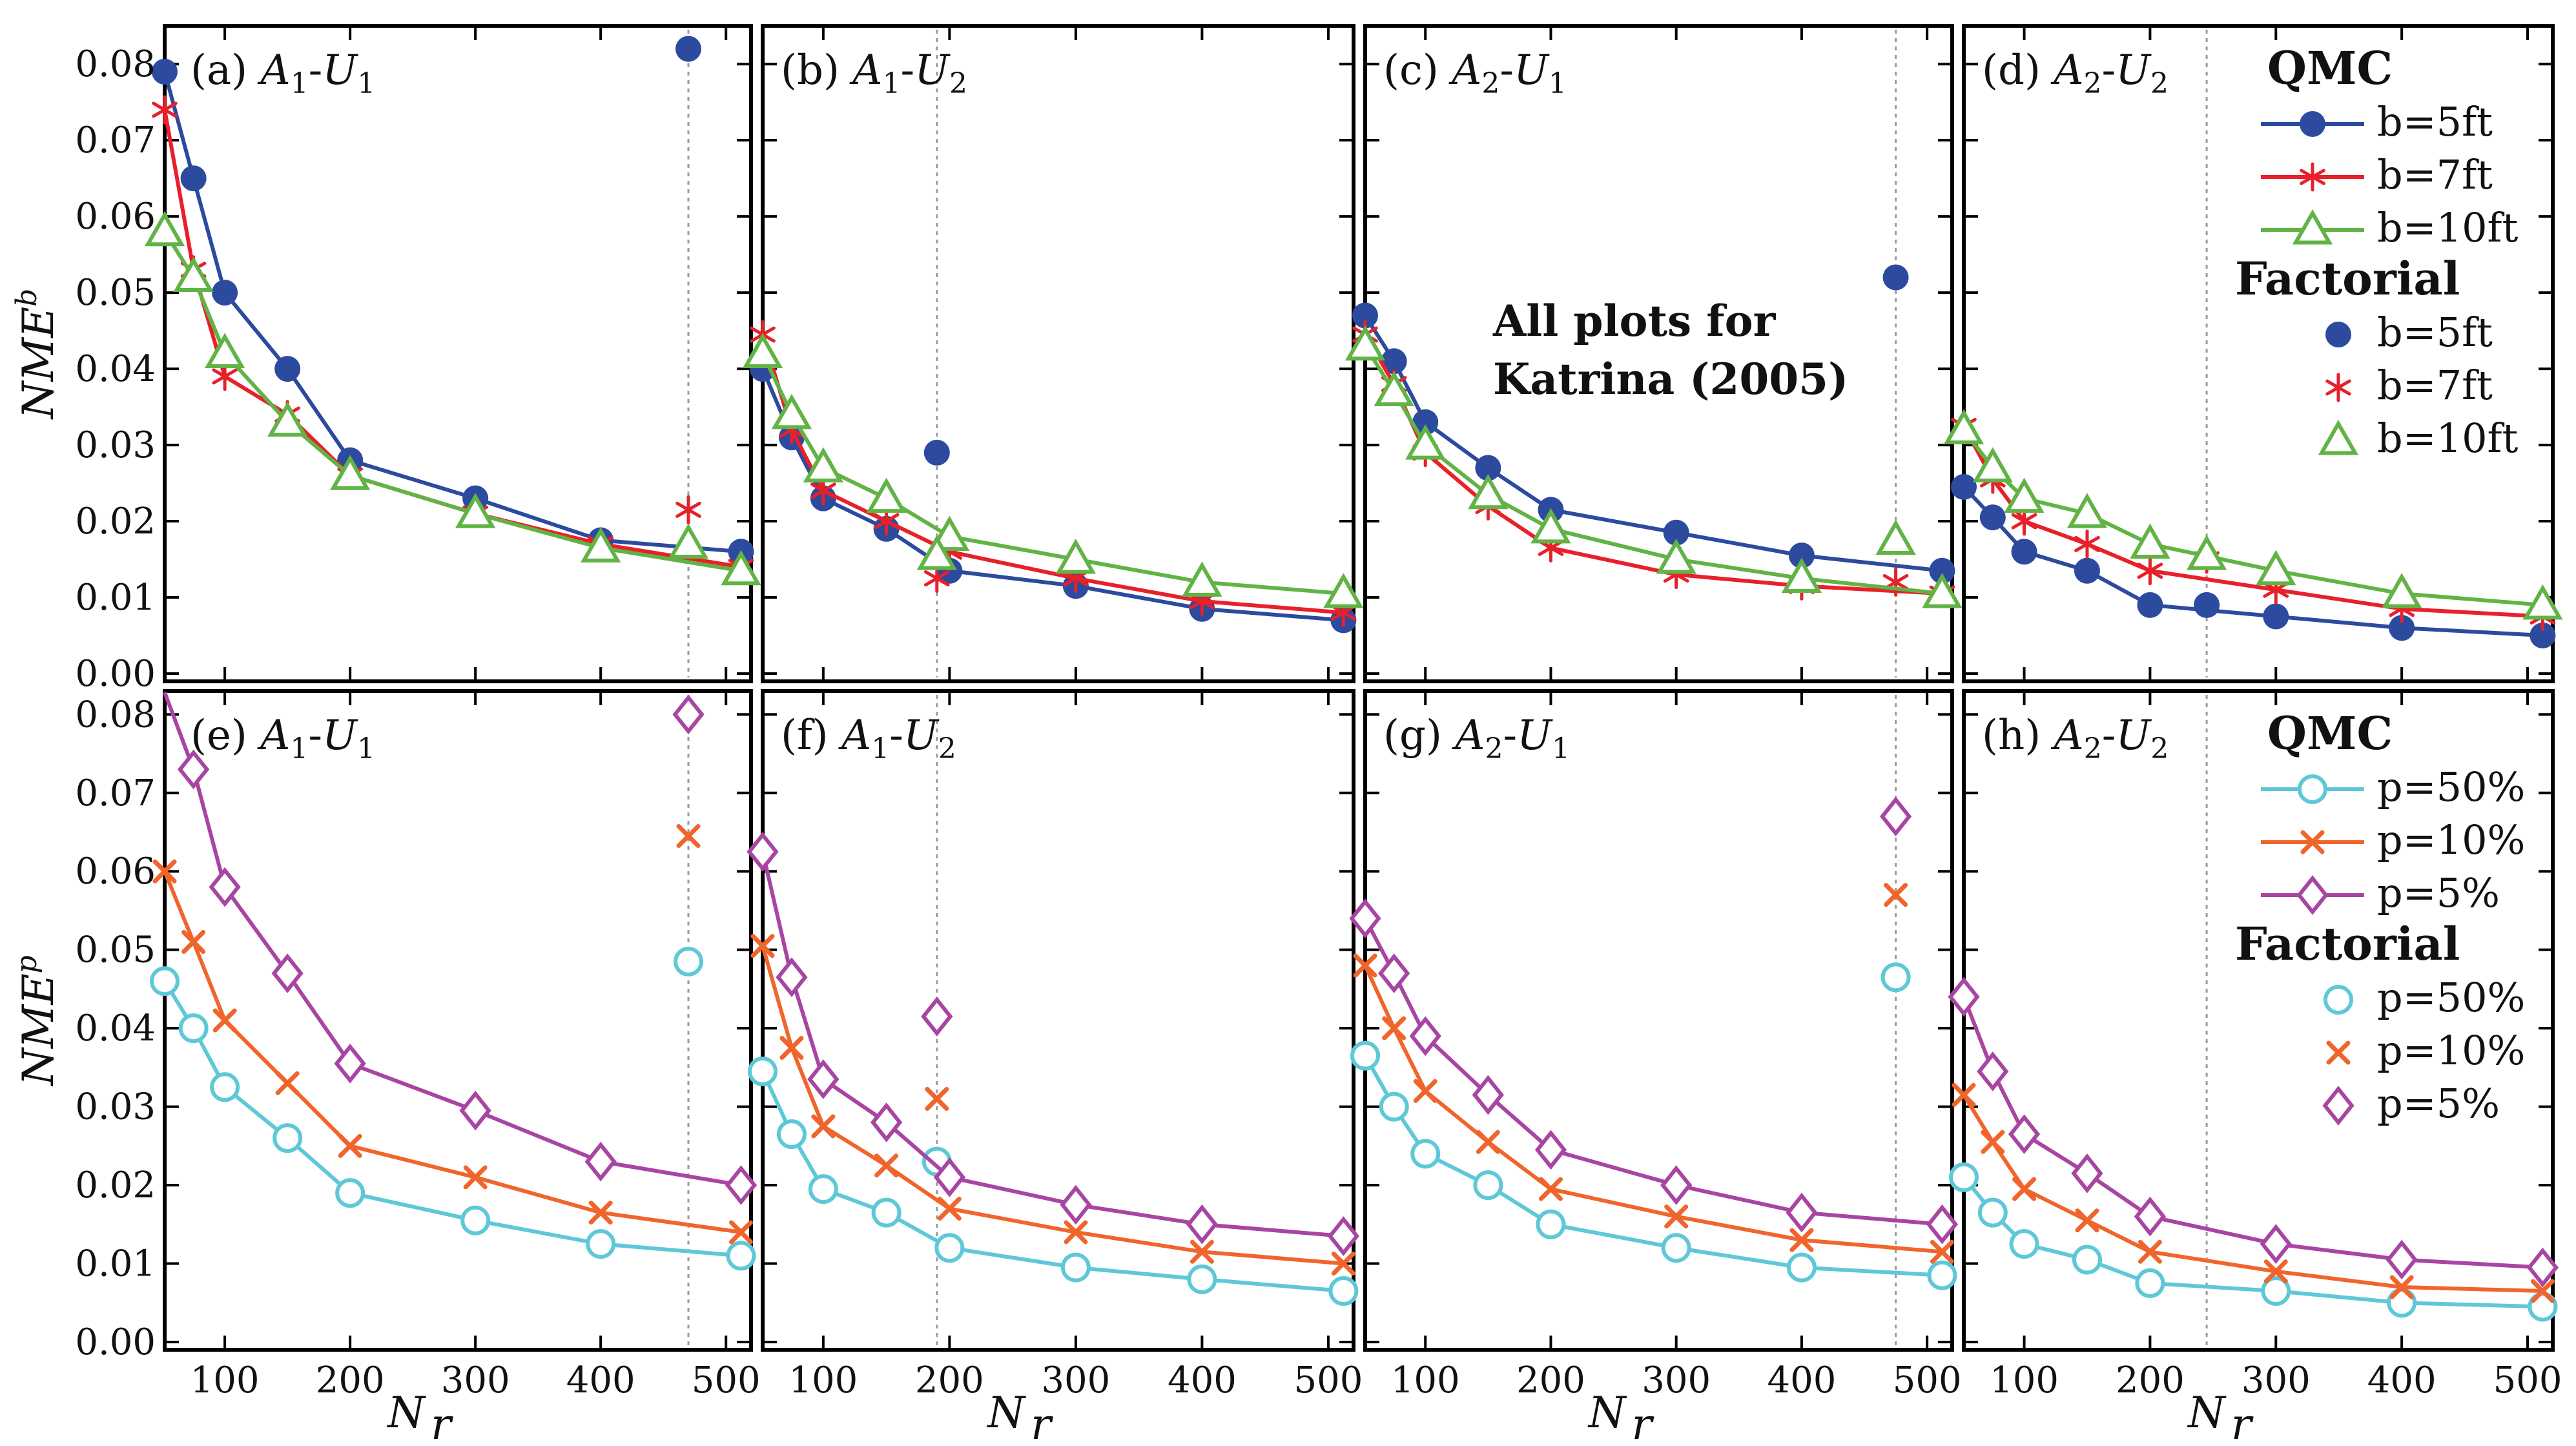 The width and height of the screenshot is (2576, 1446). I want to click on panel-0-3-label-letter: (d), so click(2018, 70).